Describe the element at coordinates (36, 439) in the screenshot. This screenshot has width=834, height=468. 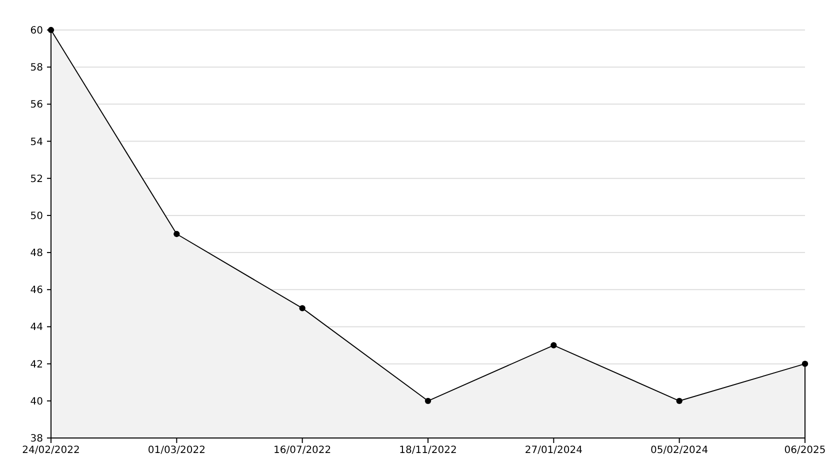
I see `y-tick-label: 38` at that location.